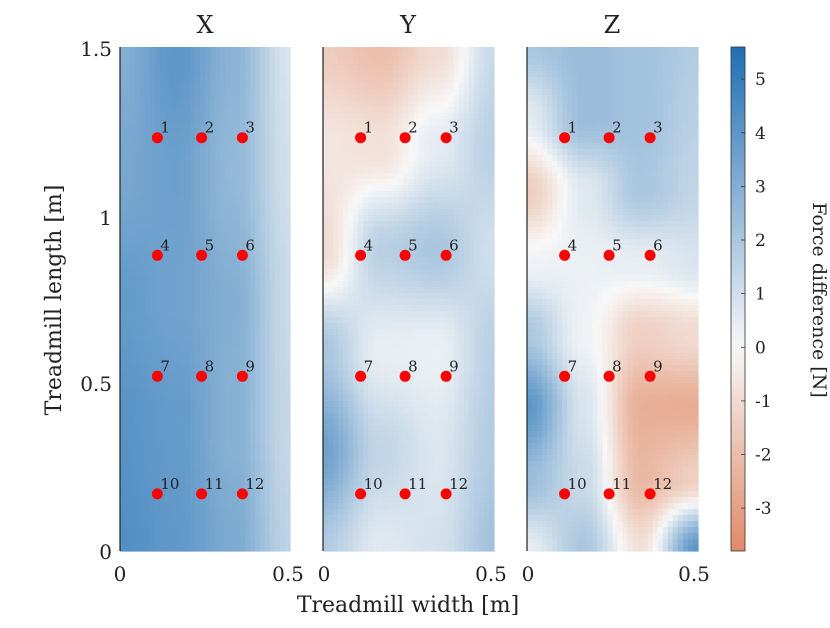 The width and height of the screenshot is (830, 628). I want to click on point-label-3: 3, so click(250, 128).